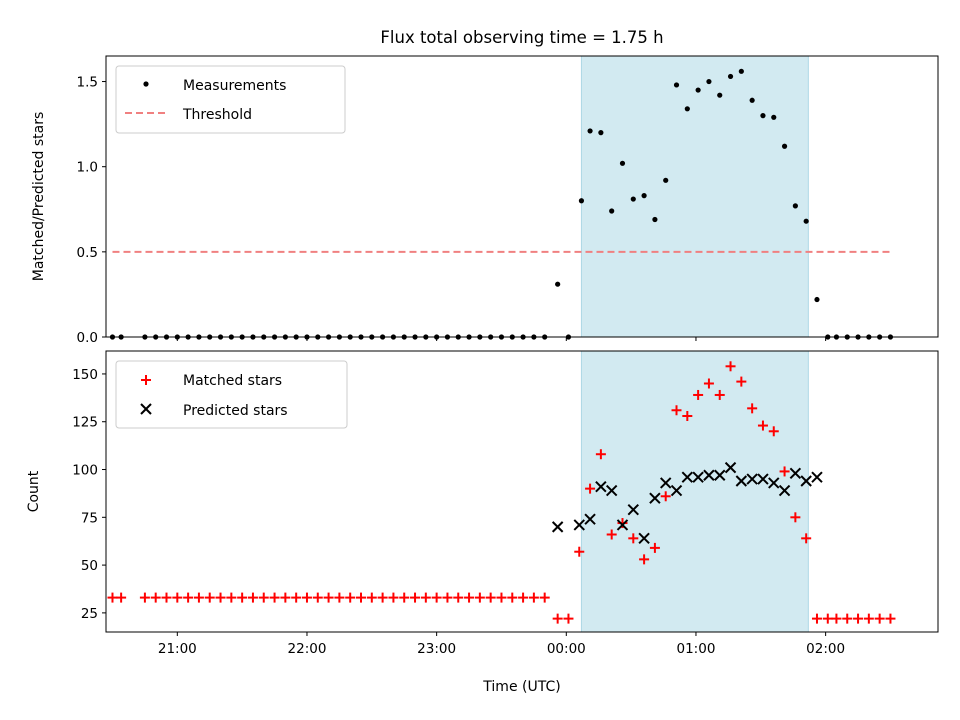  Describe the element at coordinates (687, 503) in the screenshot. I see `predicted-stars-series` at that location.